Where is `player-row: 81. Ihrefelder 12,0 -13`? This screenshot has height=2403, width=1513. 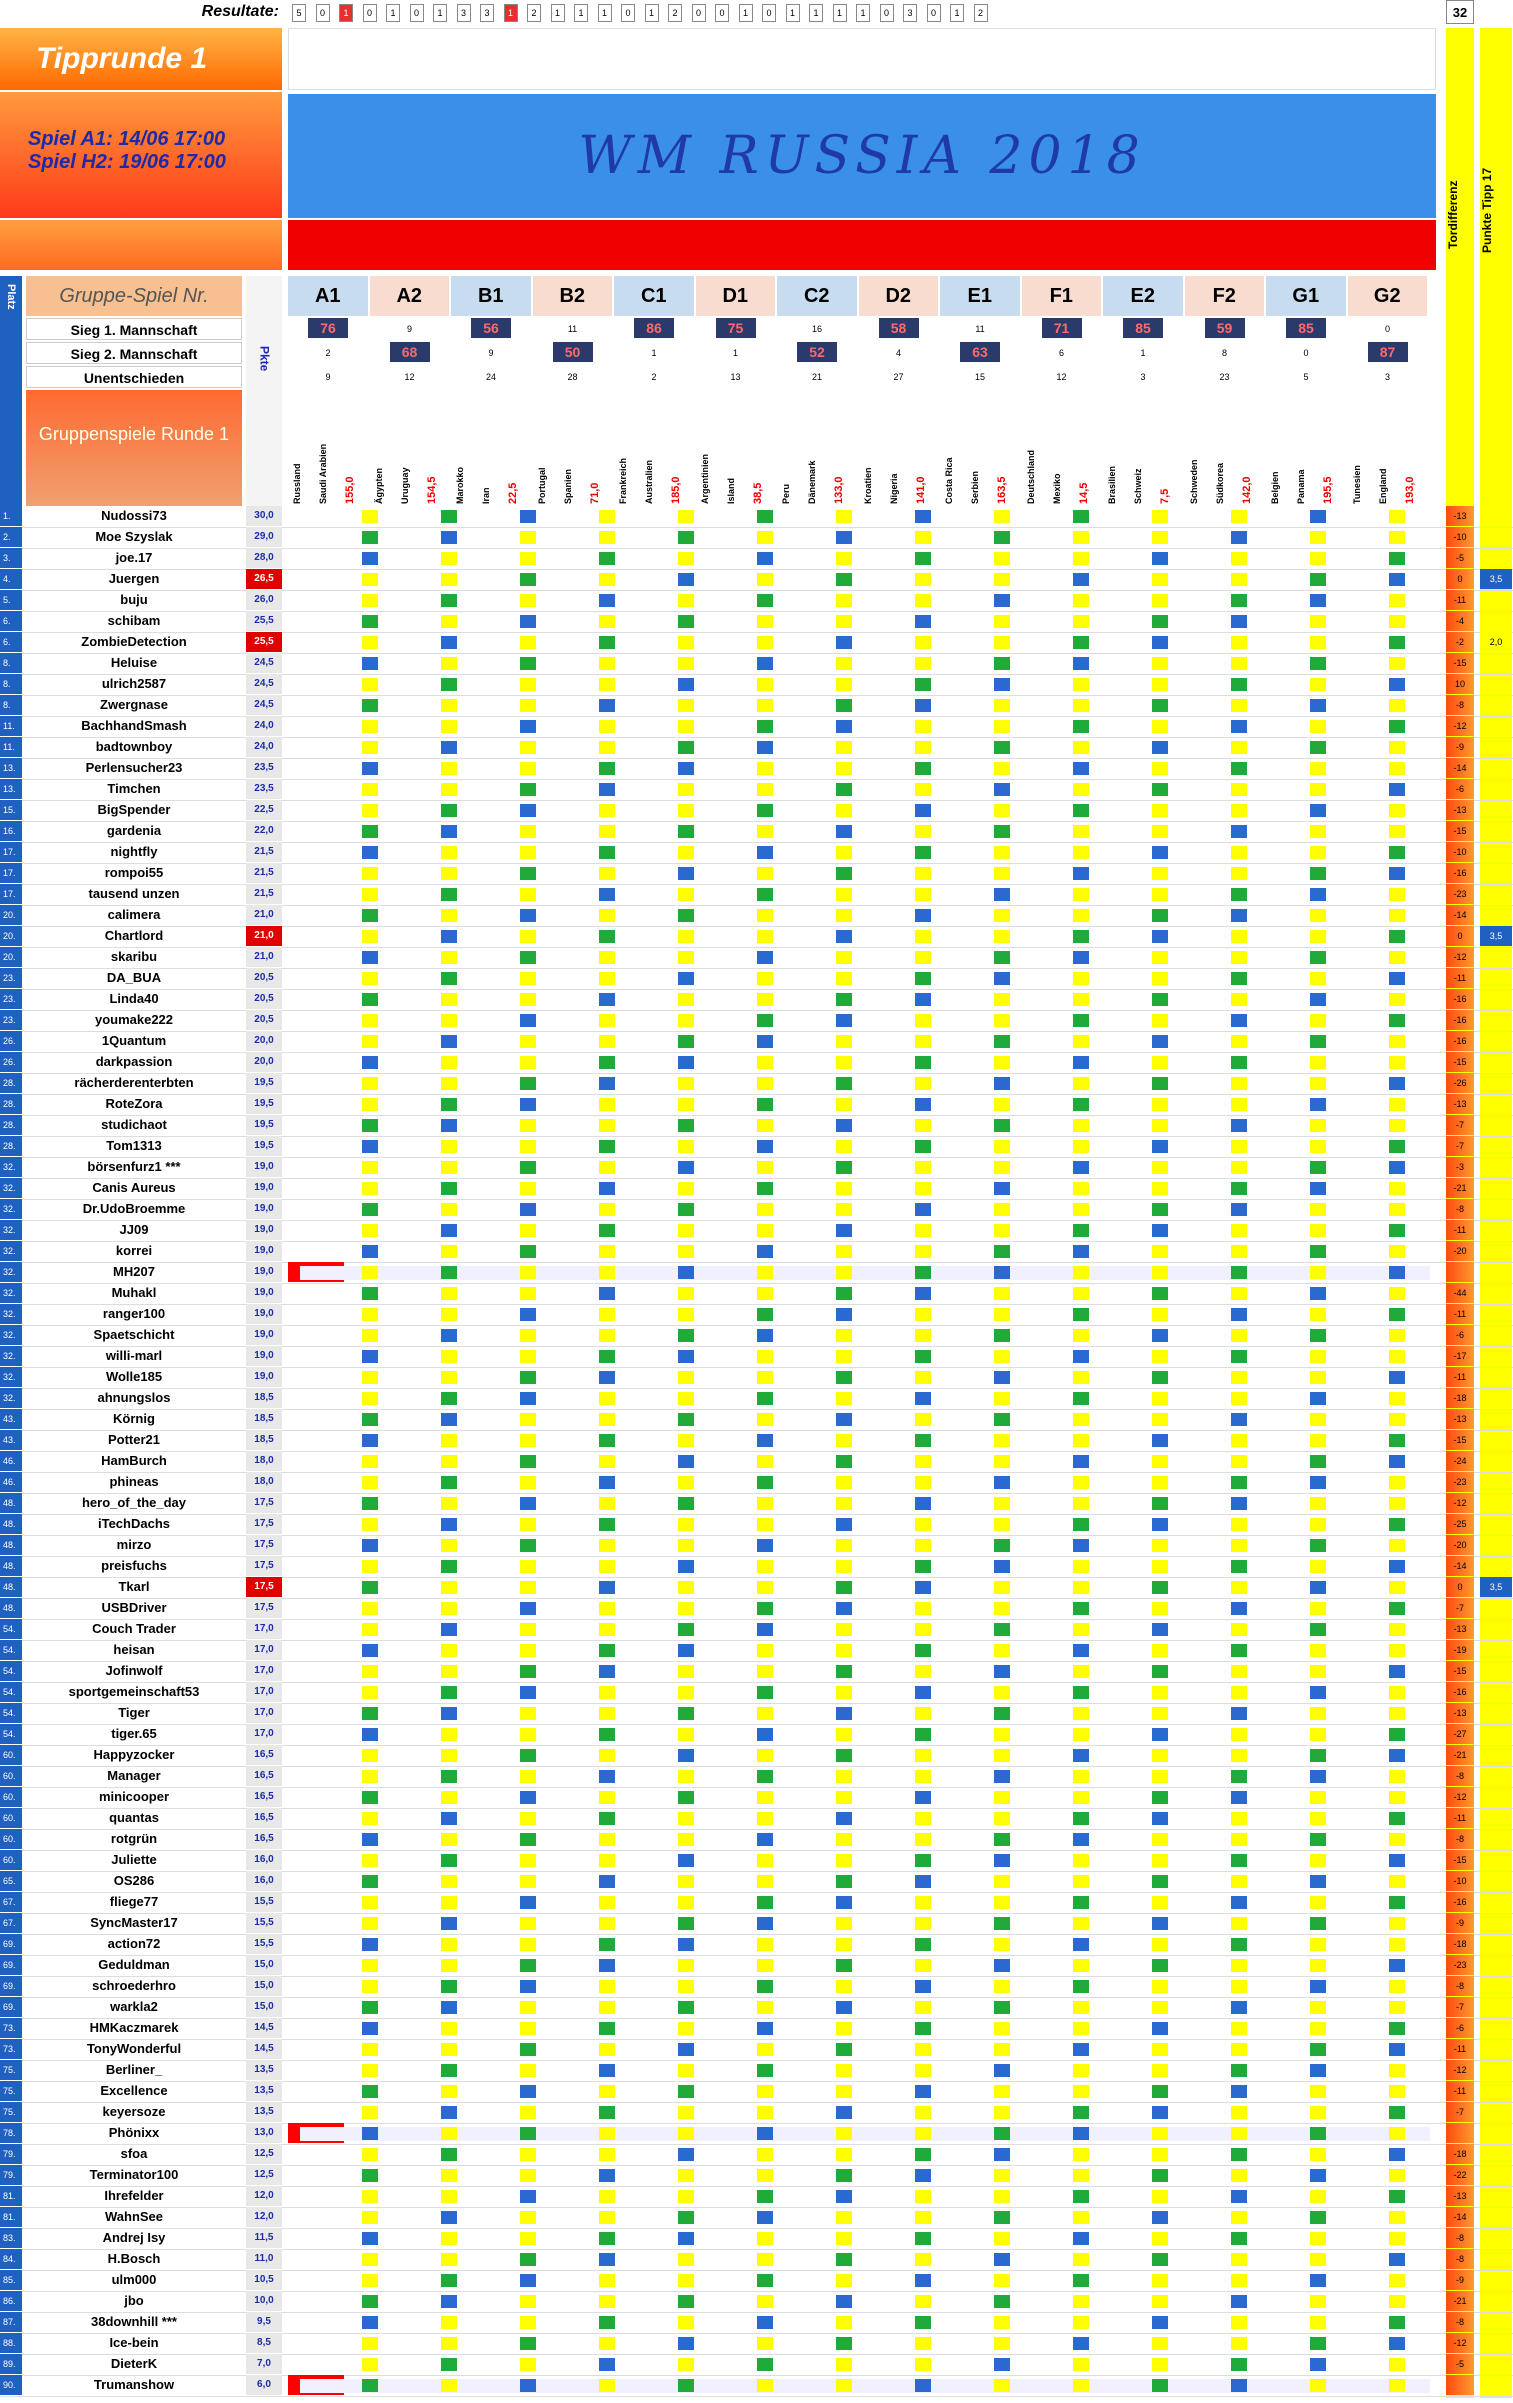
player-row: 81. Ihrefelder 12,0 -13 is located at coordinates (756, 2197).